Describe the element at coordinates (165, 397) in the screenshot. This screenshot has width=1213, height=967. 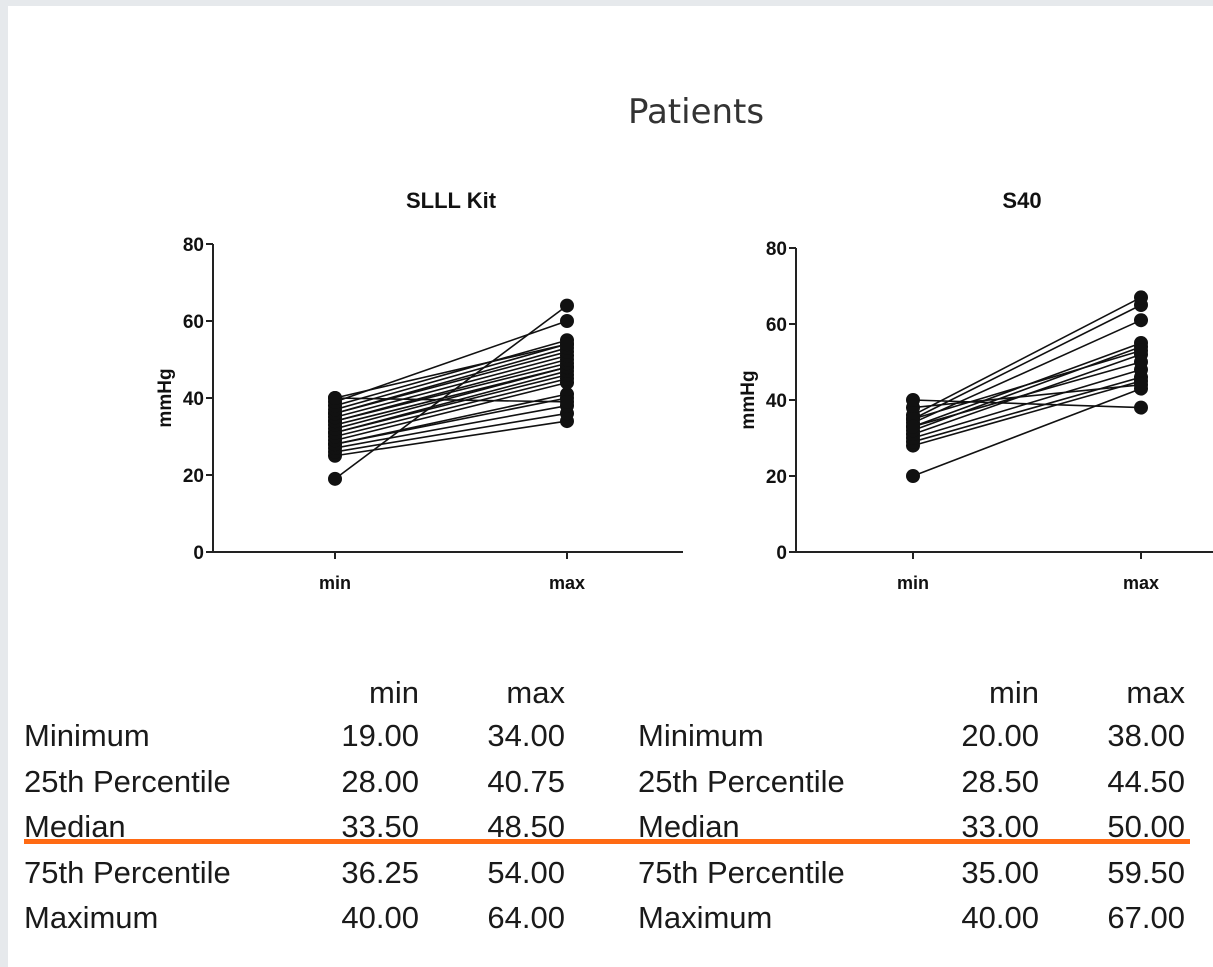
I see `chart-slll-y-axis-label: mmHg` at that location.